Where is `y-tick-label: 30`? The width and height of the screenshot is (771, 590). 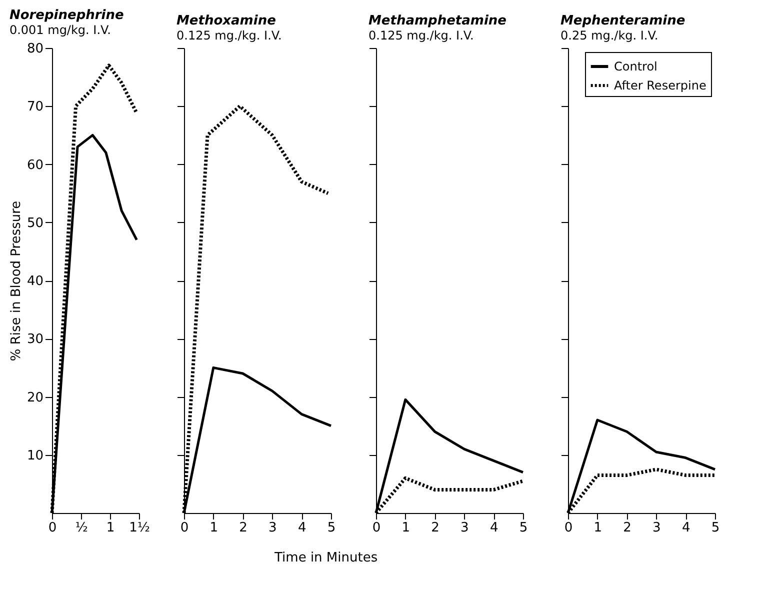
y-tick-label: 30 is located at coordinates (35, 340).